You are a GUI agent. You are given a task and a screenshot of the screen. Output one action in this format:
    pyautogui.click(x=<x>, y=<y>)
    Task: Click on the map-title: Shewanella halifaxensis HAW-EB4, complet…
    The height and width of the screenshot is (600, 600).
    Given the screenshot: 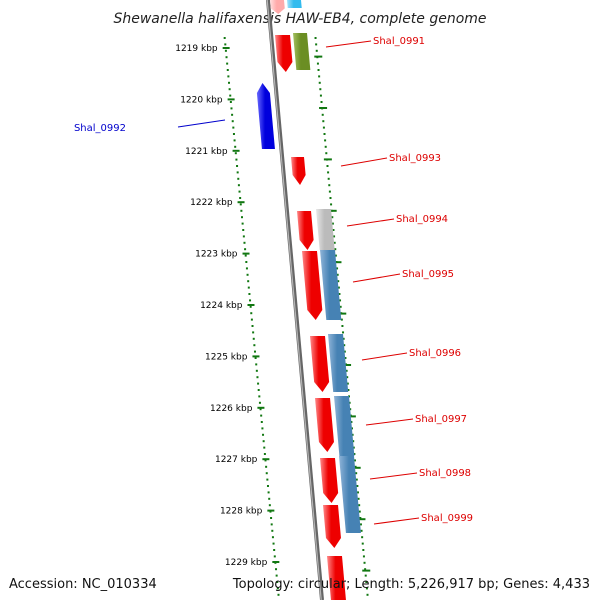 What is the action you would take?
    pyautogui.click(x=299, y=19)
    